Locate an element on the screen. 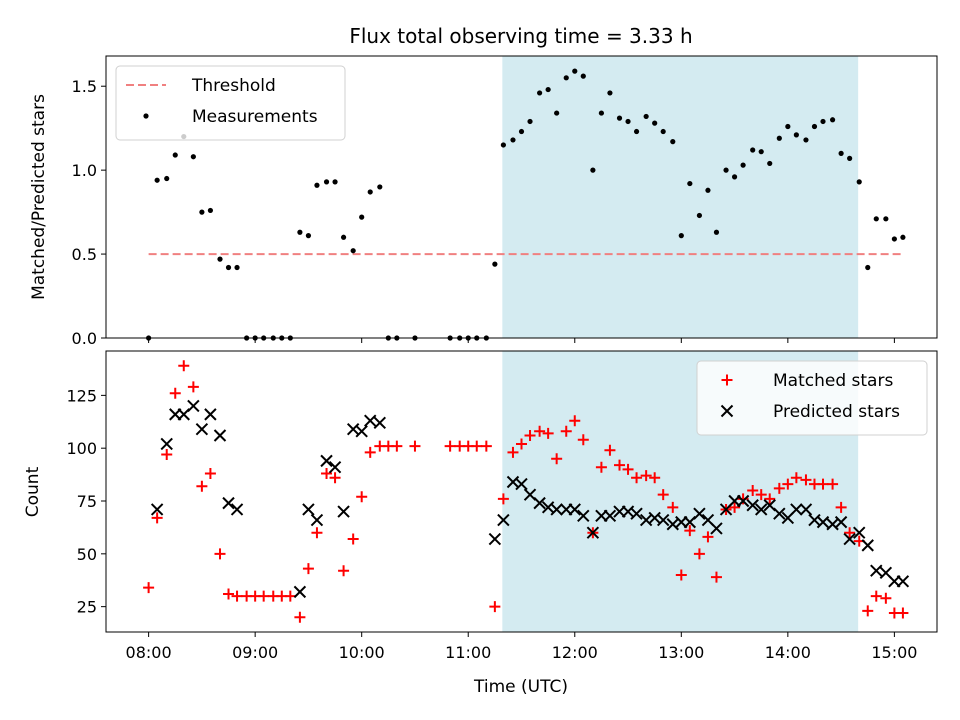  bottom-ytick-label: 100 is located at coordinates (81, 448).